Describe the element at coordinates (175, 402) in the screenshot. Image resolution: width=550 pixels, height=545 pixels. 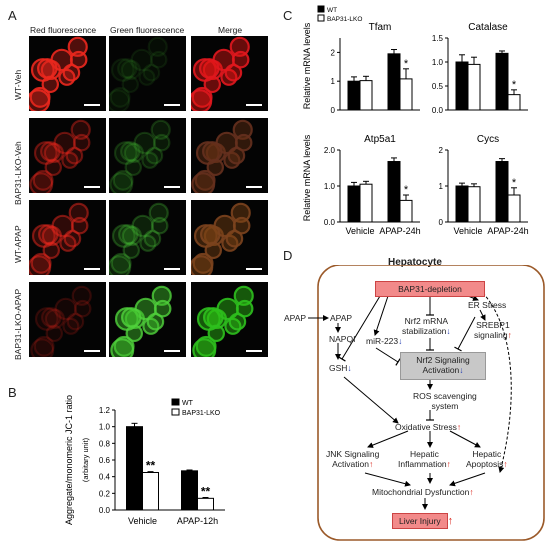
I see `b-legend-swatch` at that location.